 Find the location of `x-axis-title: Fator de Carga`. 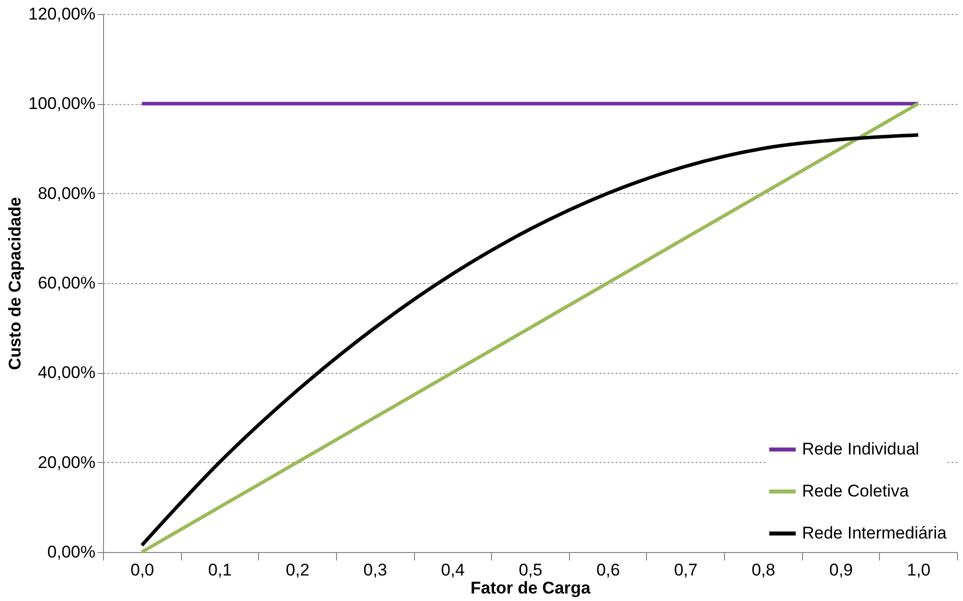

x-axis-title: Fator de Carga is located at coordinates (531, 588).